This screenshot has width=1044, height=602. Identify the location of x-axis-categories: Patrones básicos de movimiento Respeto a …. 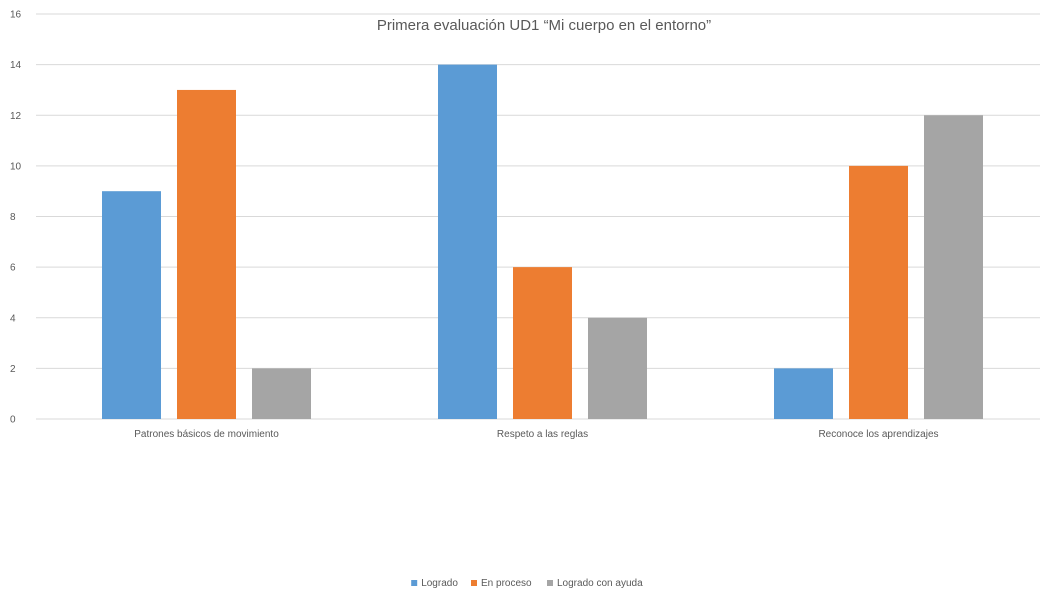
(536, 434).